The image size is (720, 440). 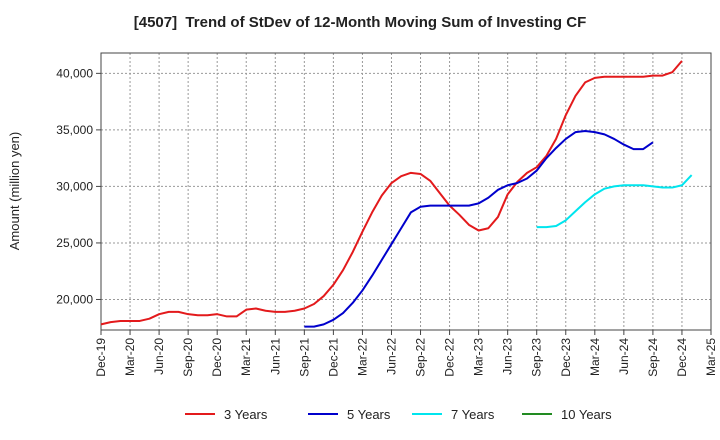 I want to click on x-tick-label: Jun-22, so click(x=391, y=356).